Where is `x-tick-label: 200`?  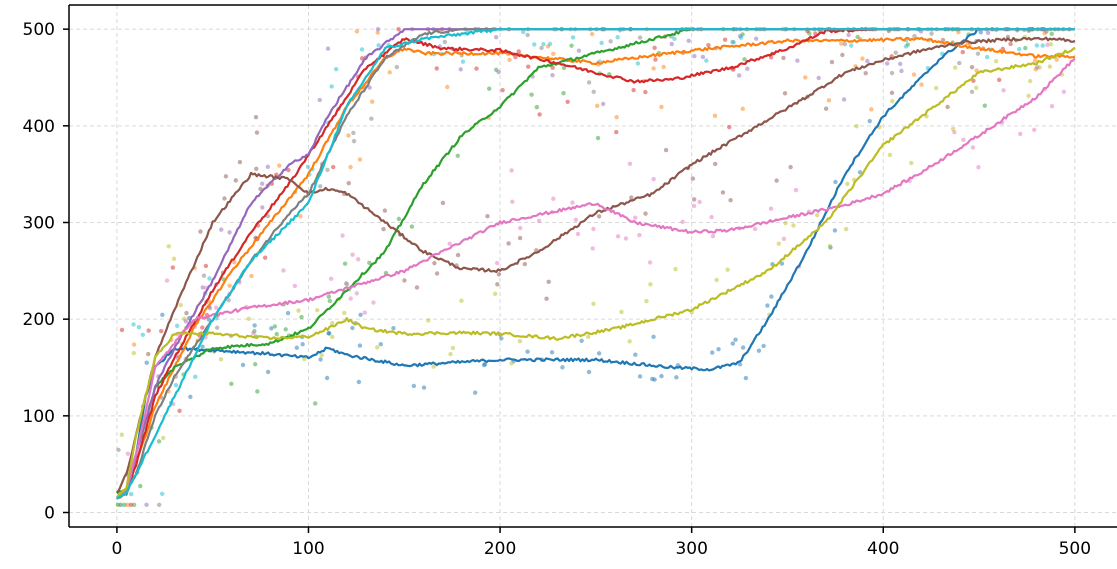 x-tick-label: 200 is located at coordinates (500, 549).